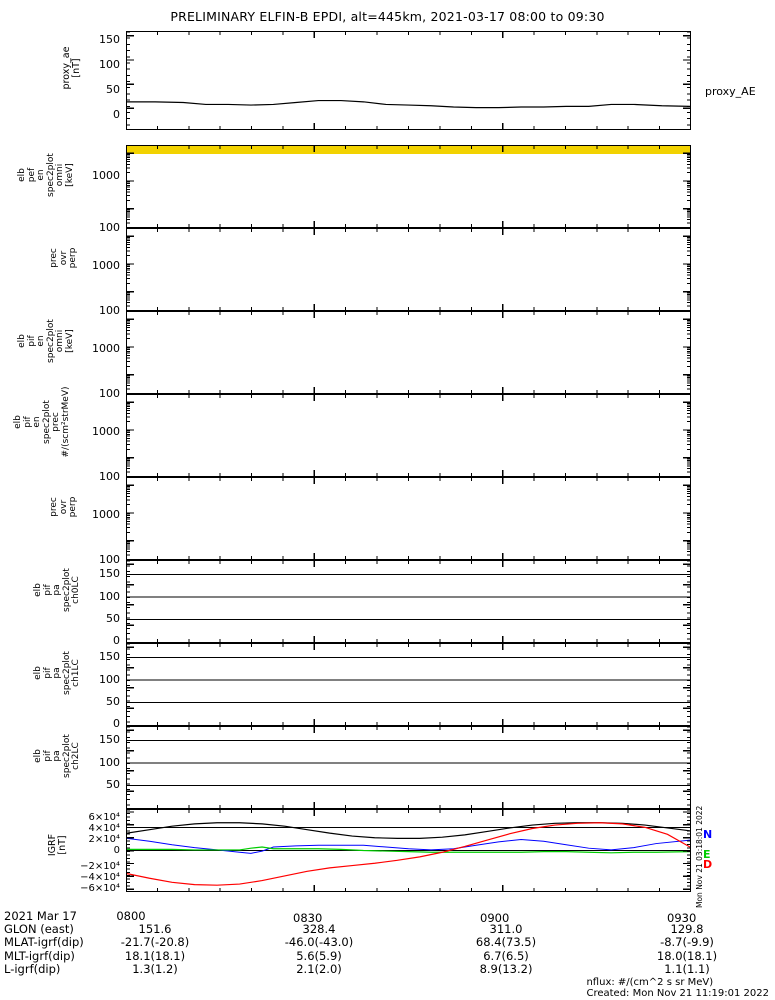 The image size is (775, 1000). What do you see at coordinates (106, 348) in the screenshot?
I see `panel-elb-pif-en-omni-ytick-1000: 1000` at bounding box center [106, 348].